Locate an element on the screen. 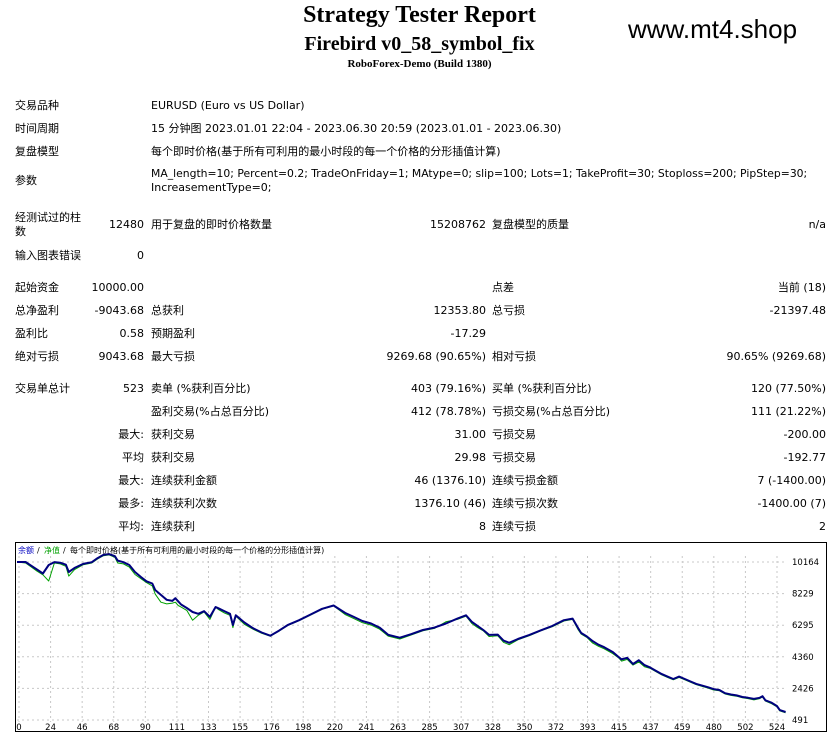  params-line-2: IncreasementType=0; is located at coordinates (211, 187).